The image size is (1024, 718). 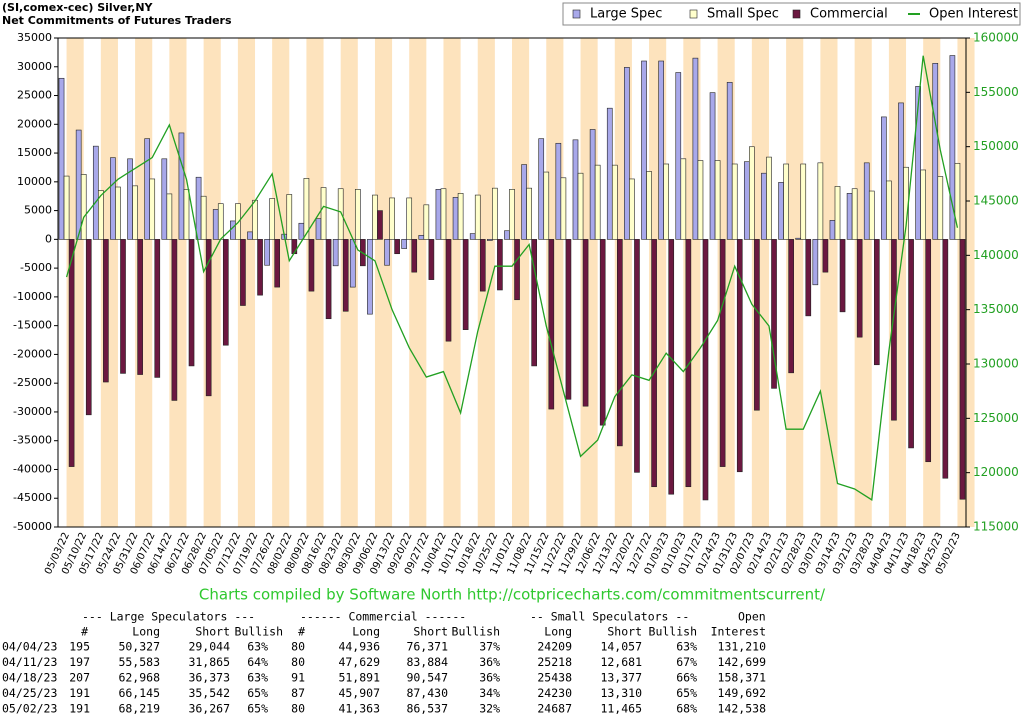 What do you see at coordinates (554, 708) in the screenshot?
I see `table-cell: 24687` at bounding box center [554, 708].